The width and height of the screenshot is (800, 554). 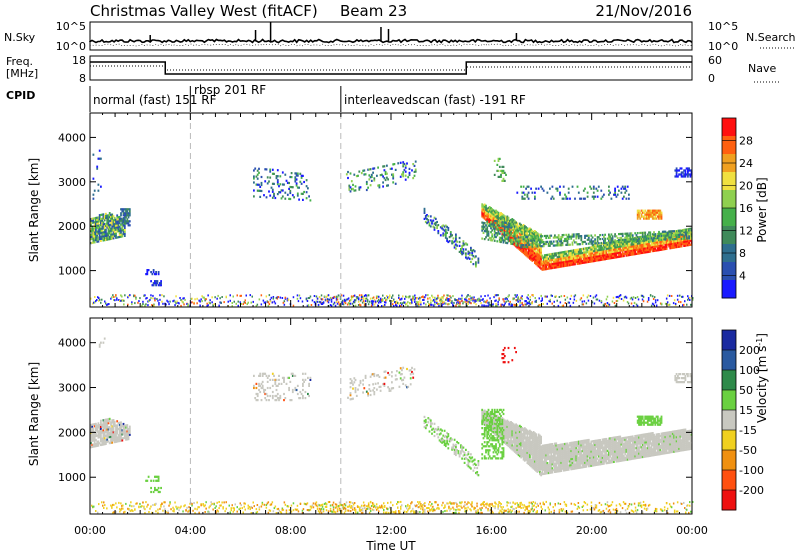 What do you see at coordinates (79, 60) in the screenshot?
I see `freq-tick-high: 18` at bounding box center [79, 60].